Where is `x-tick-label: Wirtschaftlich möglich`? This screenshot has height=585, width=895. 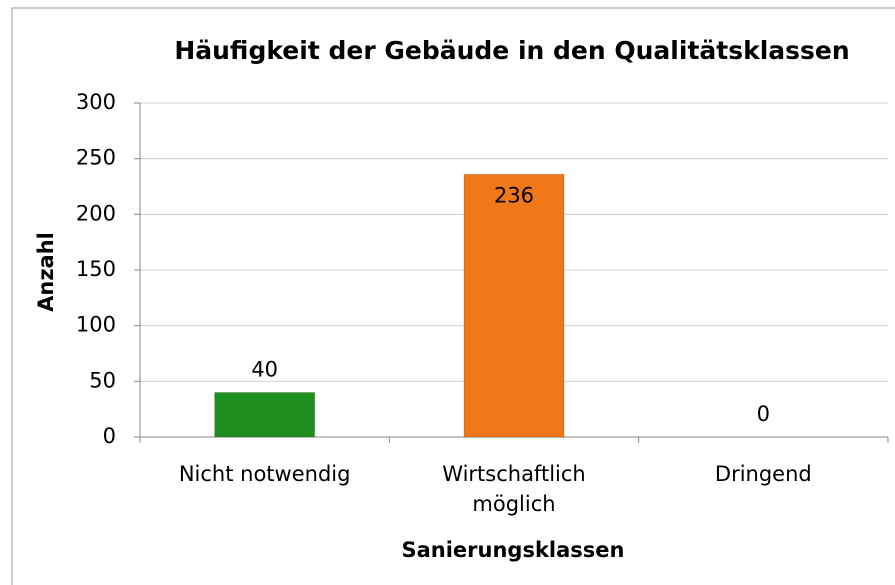 x-tick-label: Wirtschaftlich möglich is located at coordinates (514, 489).